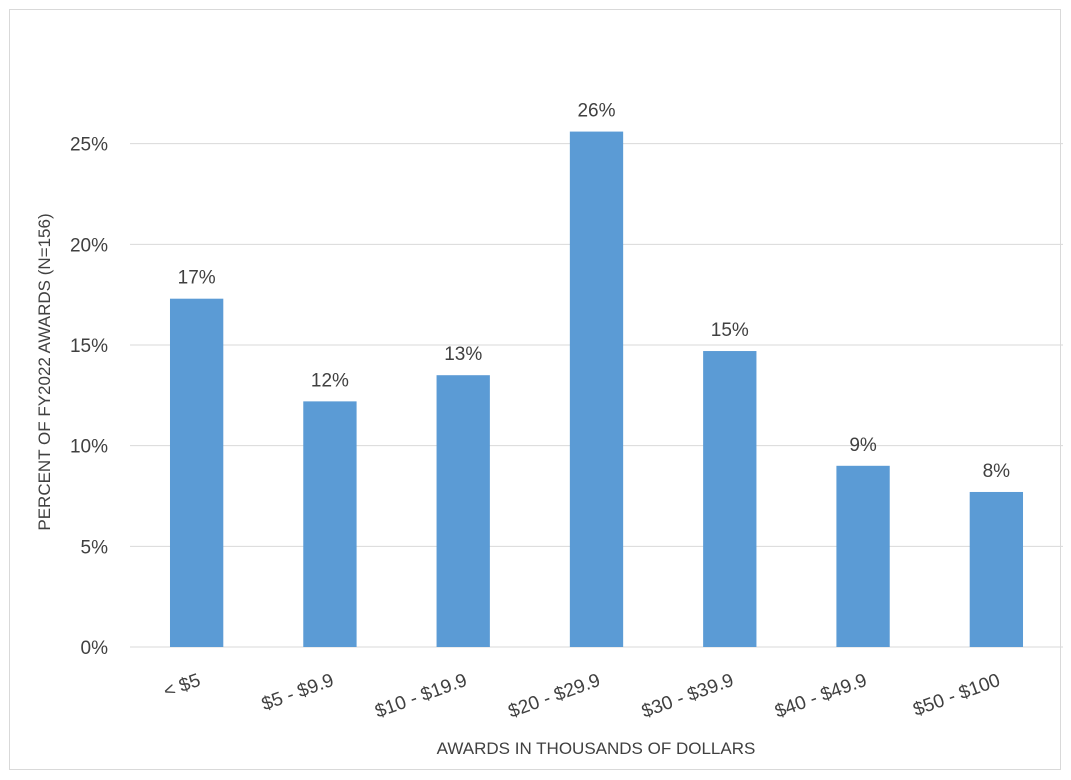  Describe the element at coordinates (463, 354) in the screenshot. I see `data-label: 13%` at that location.